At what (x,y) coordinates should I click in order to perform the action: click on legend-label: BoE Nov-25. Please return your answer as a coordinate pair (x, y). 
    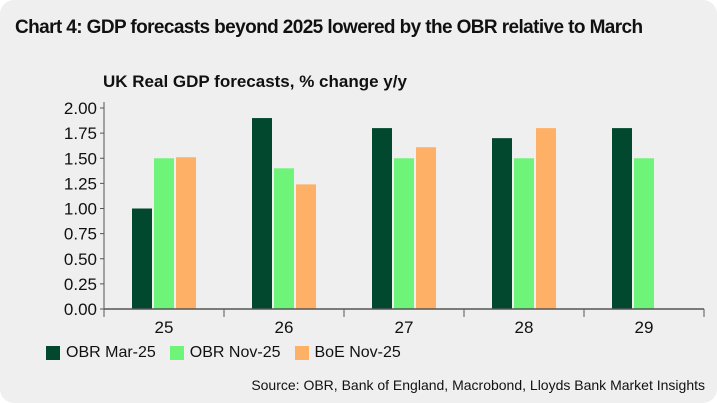
    Looking at the image, I should click on (357, 352).